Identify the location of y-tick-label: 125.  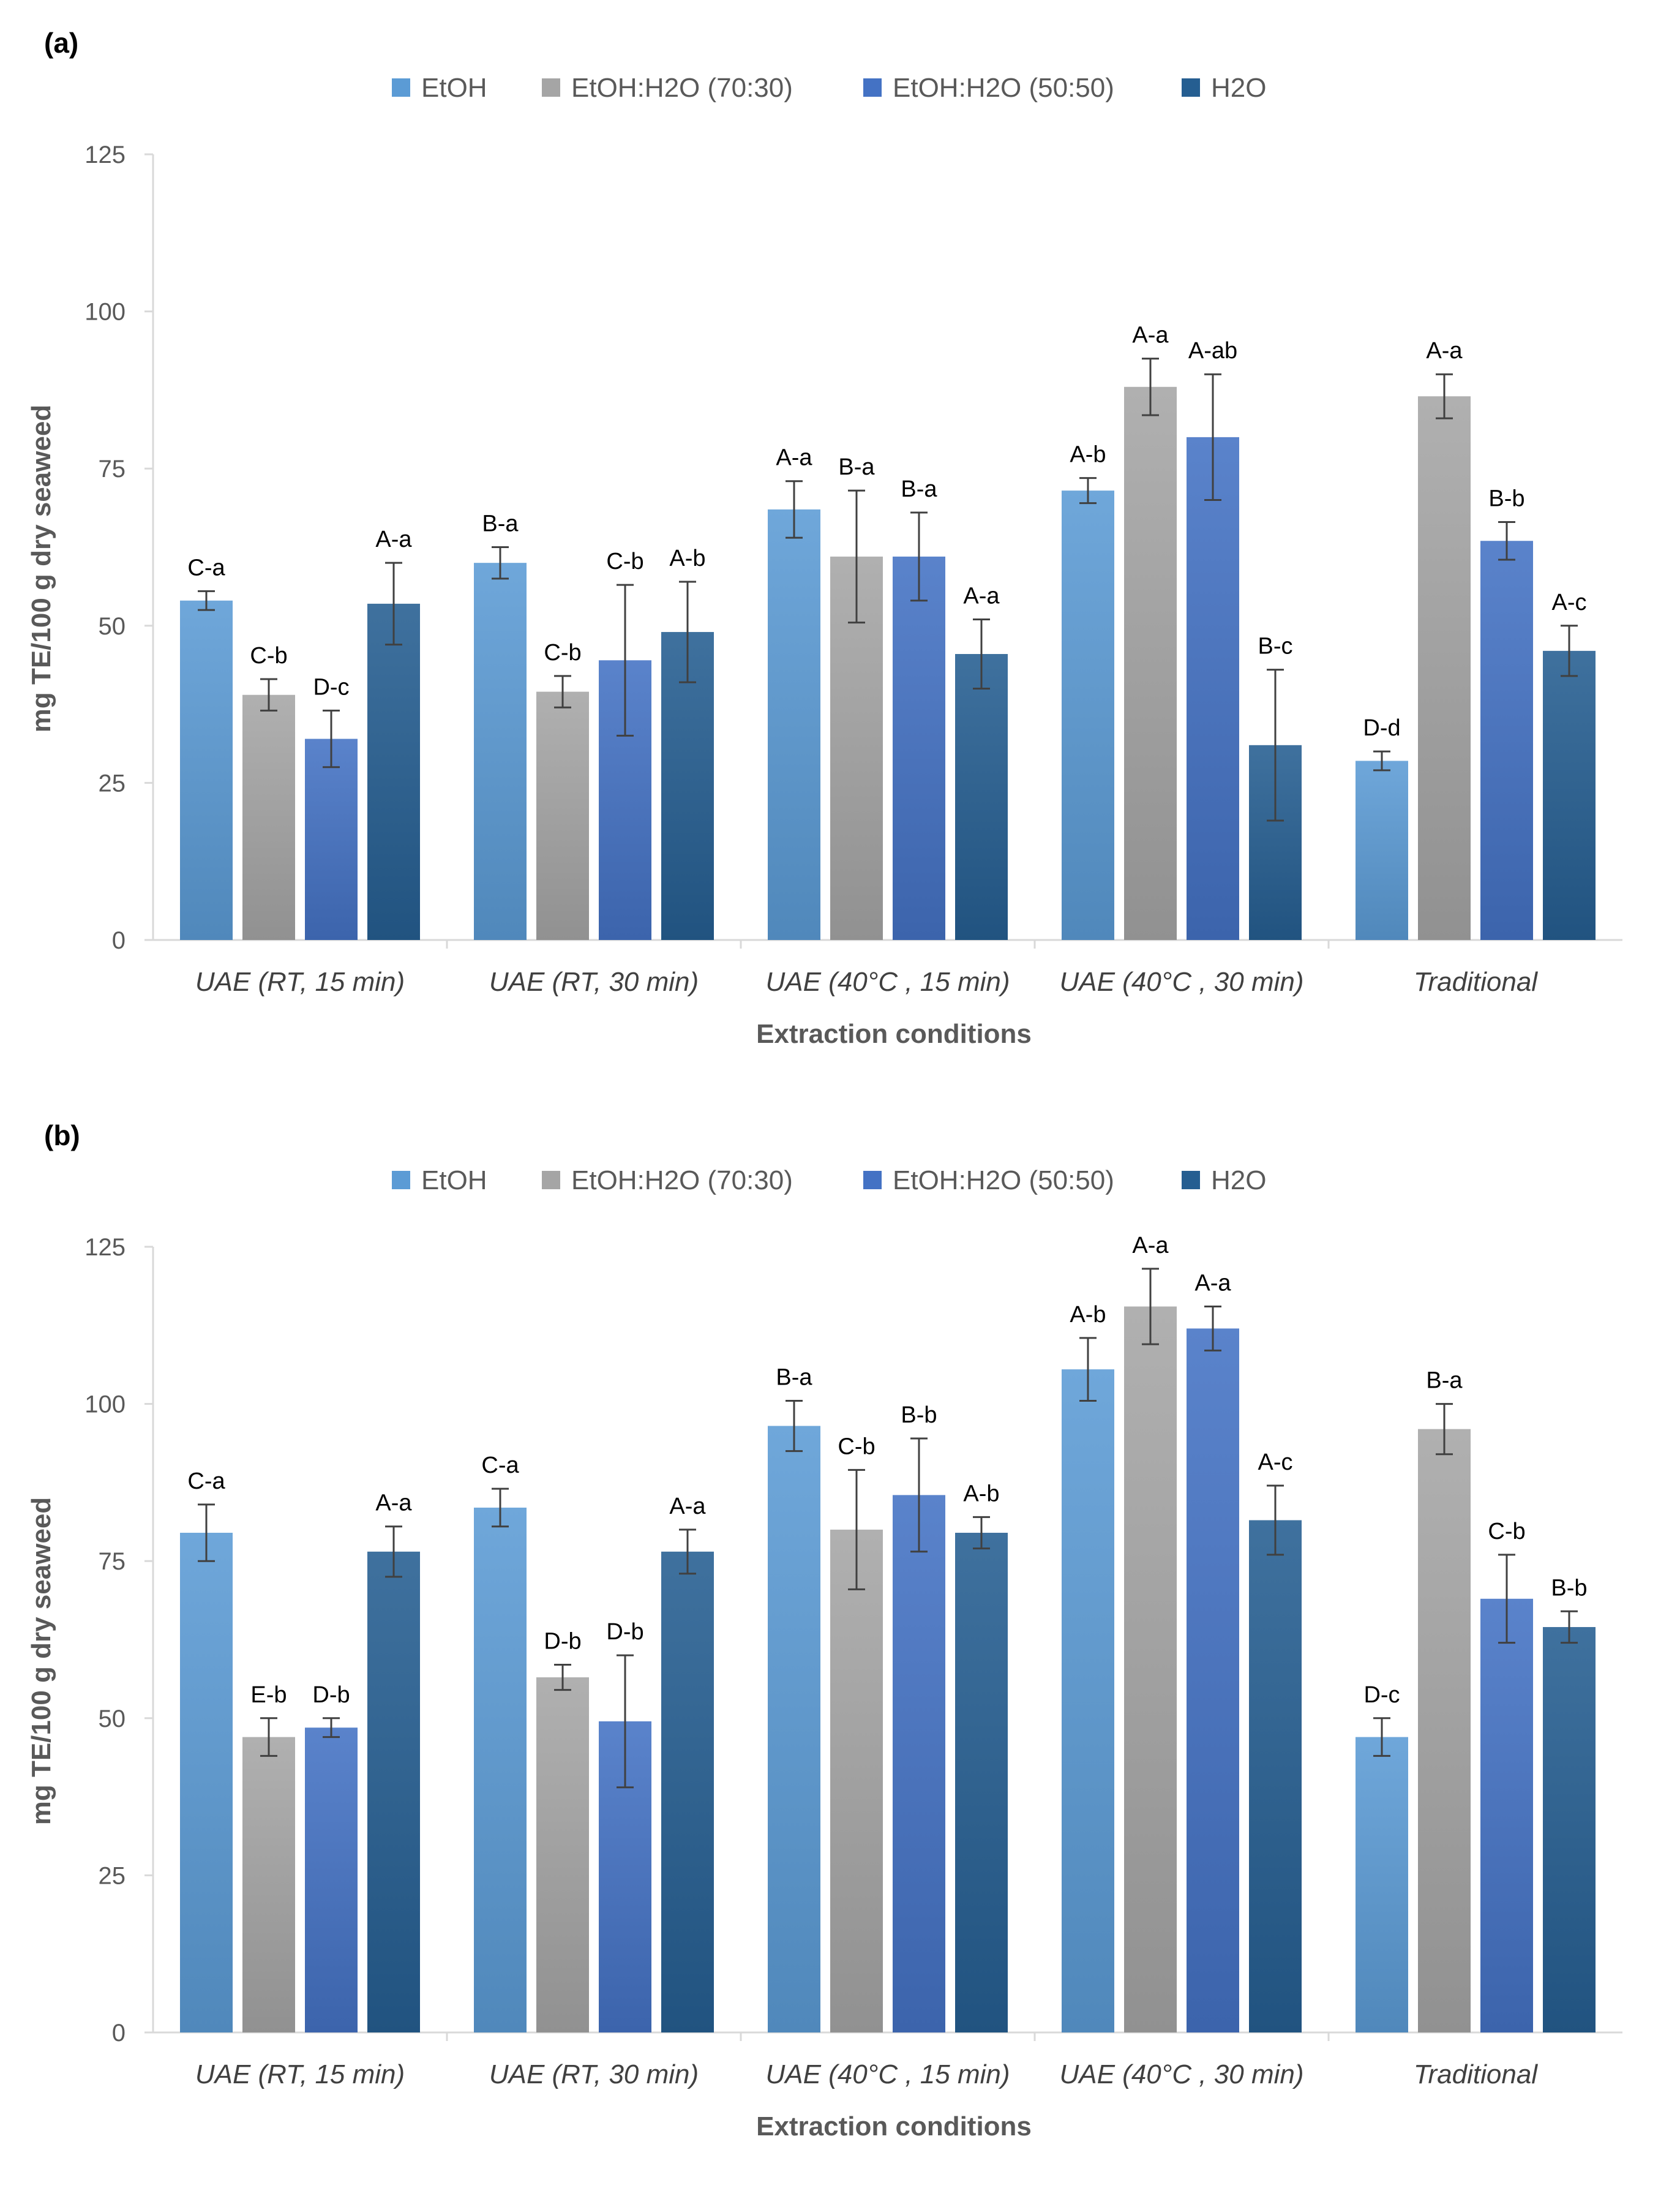
(105, 154).